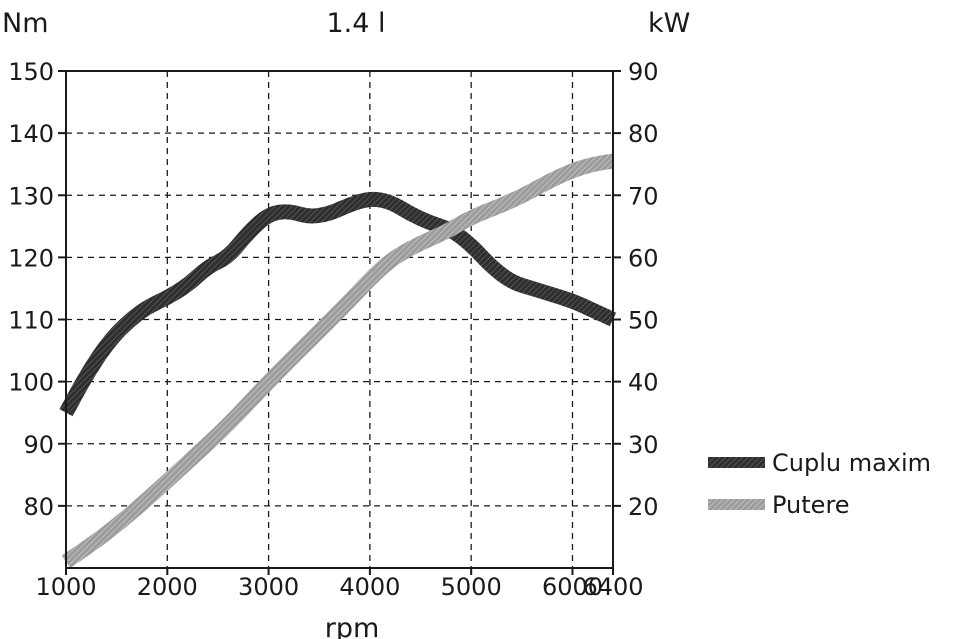 This screenshot has width=961, height=639. What do you see at coordinates (268, 587) in the screenshot?
I see `x-tick-label-2: 3000` at bounding box center [268, 587].